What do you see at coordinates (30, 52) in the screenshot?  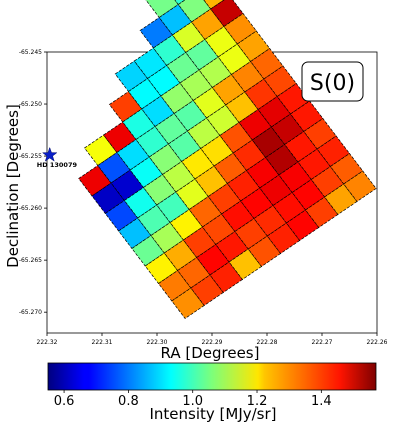 I see `y-tick-label: -65.245` at bounding box center [30, 52].